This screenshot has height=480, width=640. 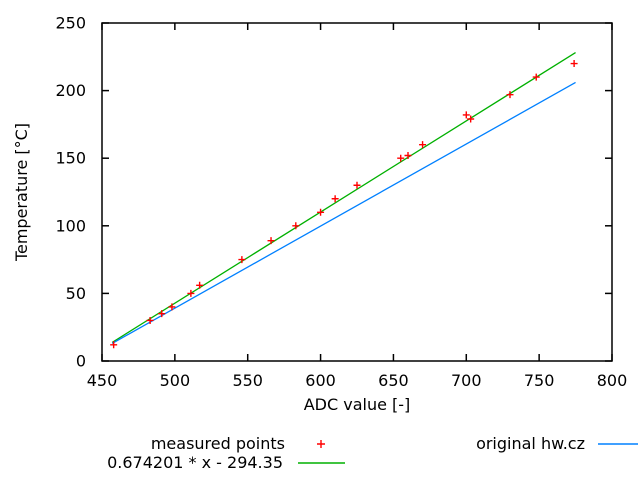 I want to click on legend-plus-marker-icon, so click(x=321, y=444).